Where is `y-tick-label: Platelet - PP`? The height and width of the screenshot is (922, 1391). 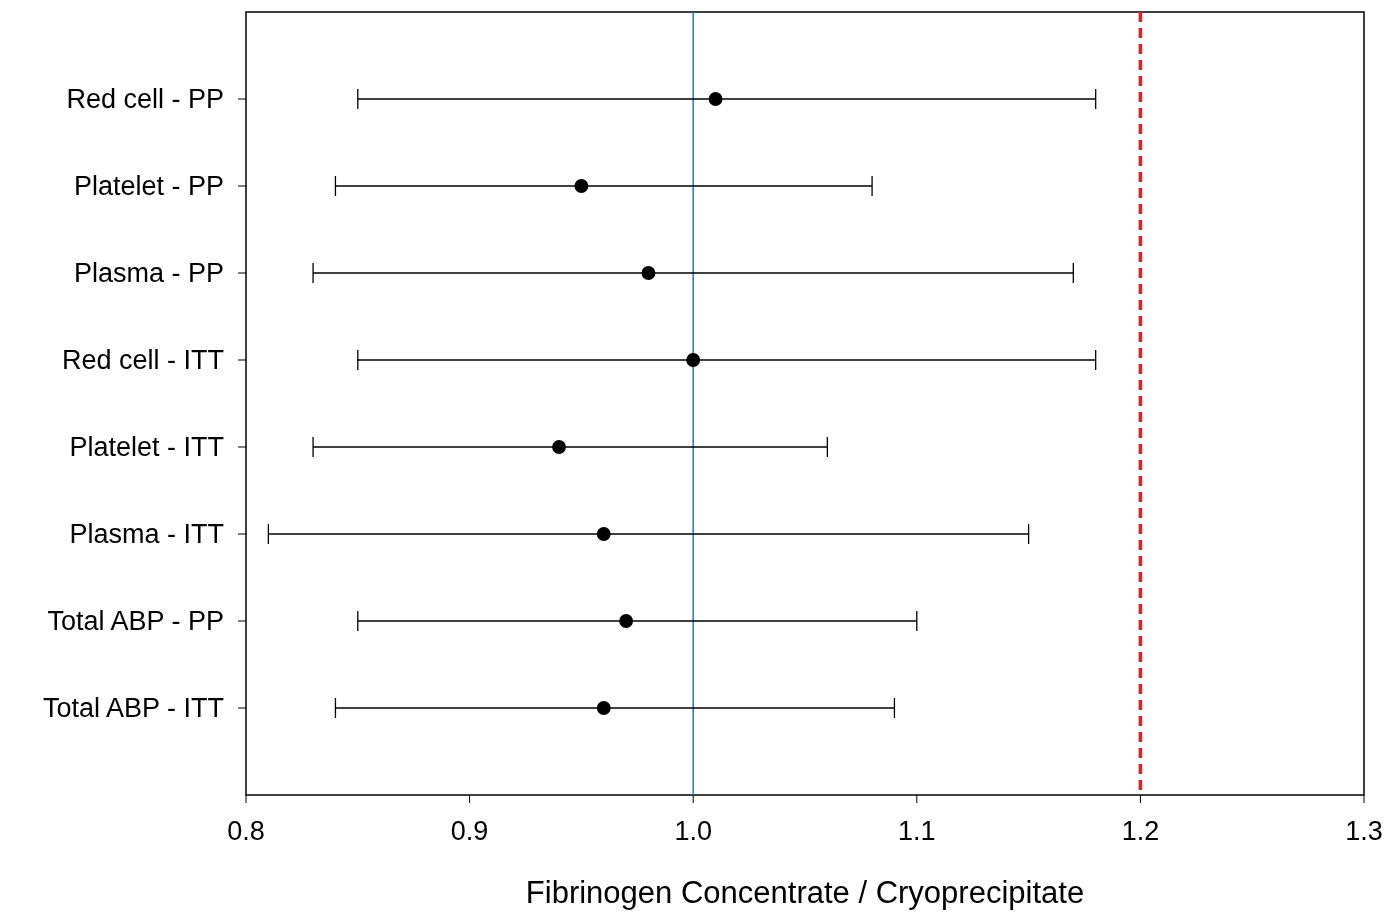
y-tick-label: Platelet - PP is located at coordinates (148, 186).